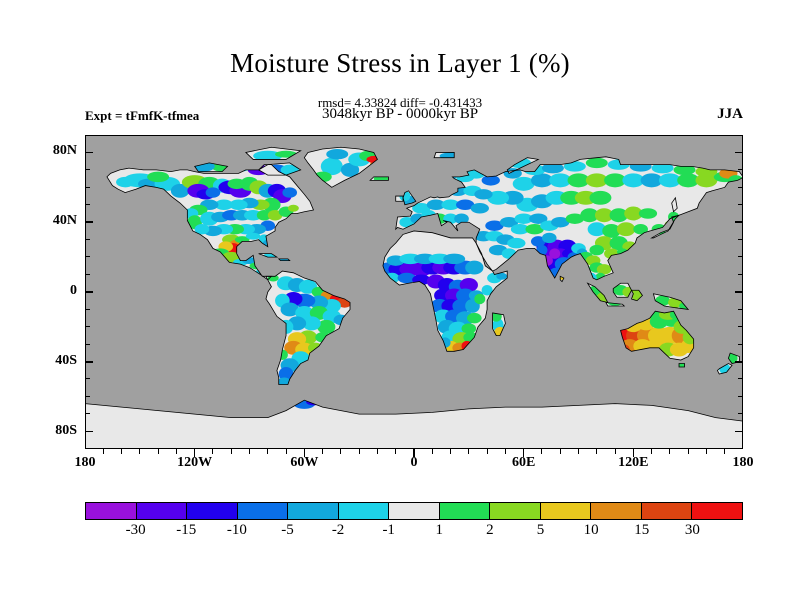 This screenshot has height=600, width=800. I want to click on coastline-samerica, so click(308, 327).